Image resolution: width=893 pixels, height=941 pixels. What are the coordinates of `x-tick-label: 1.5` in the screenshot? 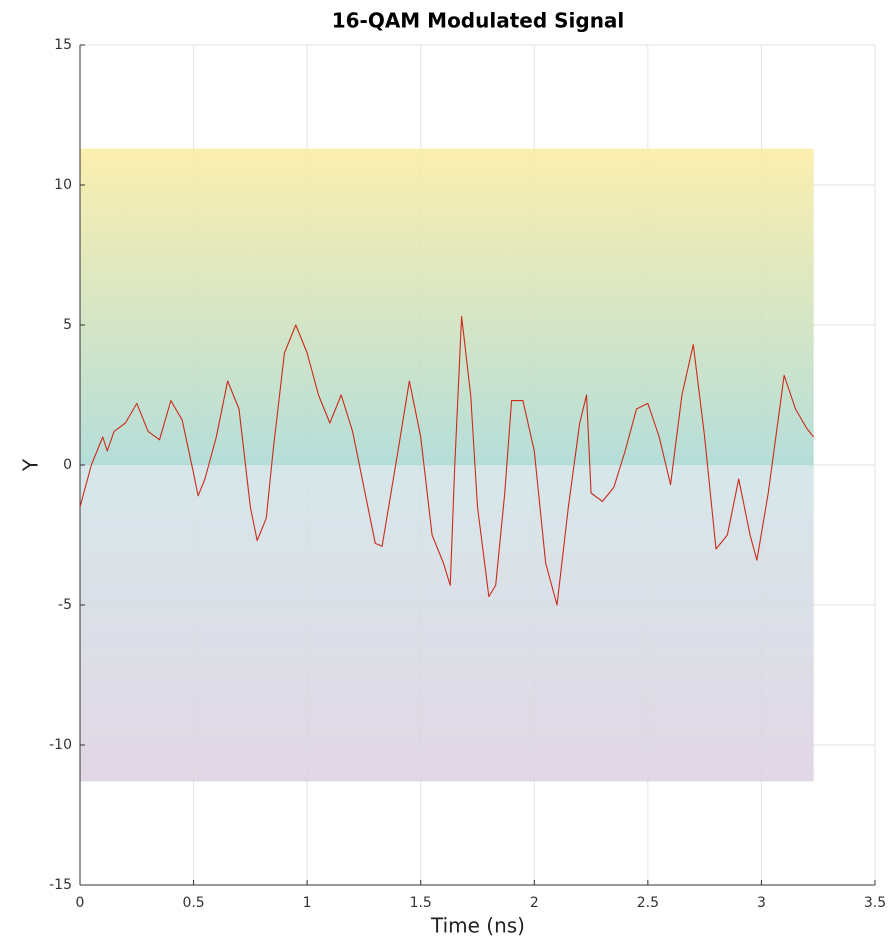 It's located at (421, 903).